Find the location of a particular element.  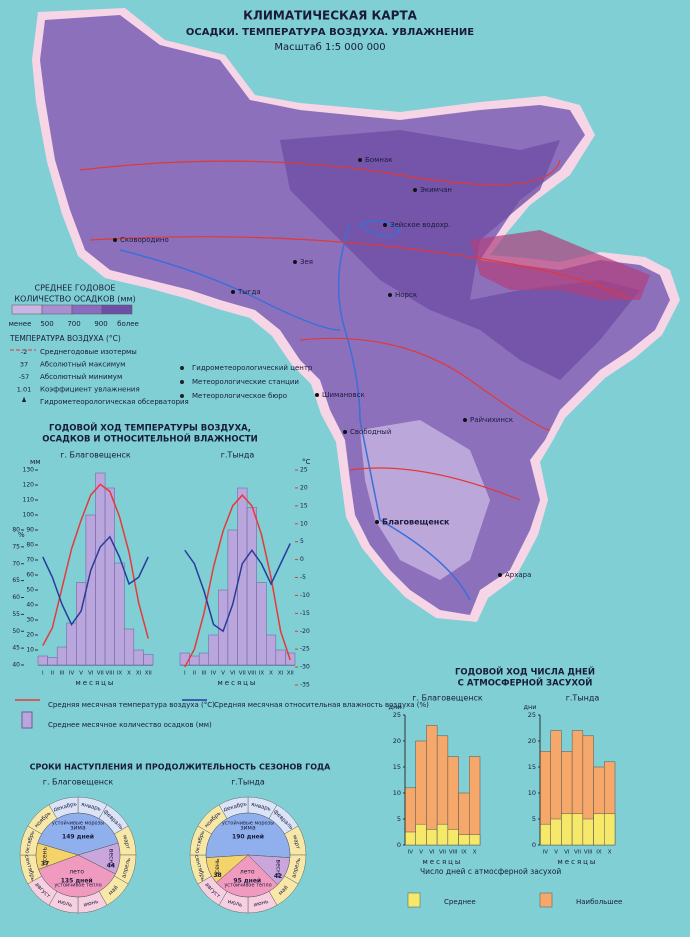

precip-tick-label: 90 is located at coordinates (30, 530).